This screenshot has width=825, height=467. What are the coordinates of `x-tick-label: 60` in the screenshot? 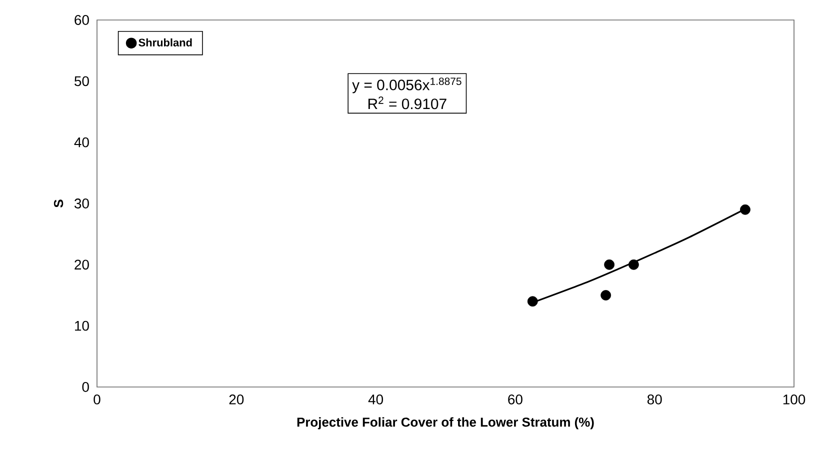 It's located at (515, 399).